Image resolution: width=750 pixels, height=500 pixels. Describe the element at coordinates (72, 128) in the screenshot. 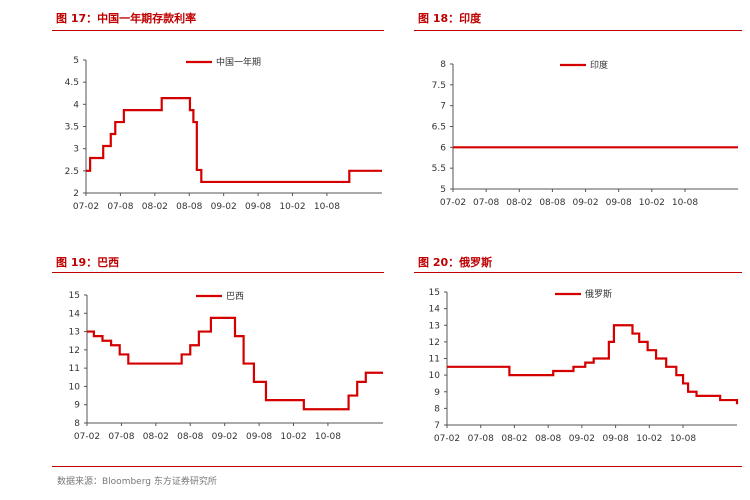

I see `y-tick-label: 3.5` at that location.